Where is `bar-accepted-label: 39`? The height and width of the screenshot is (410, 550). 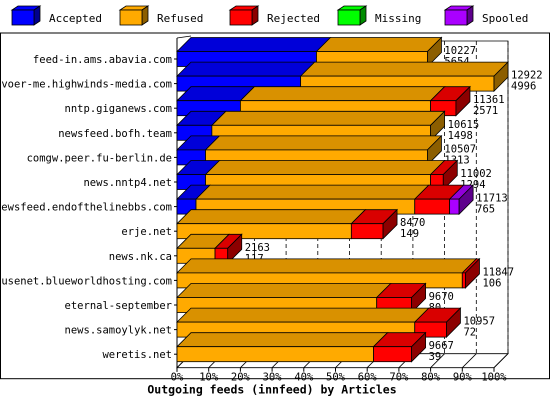
bar-accepted-label: 39 is located at coordinates (435, 357).